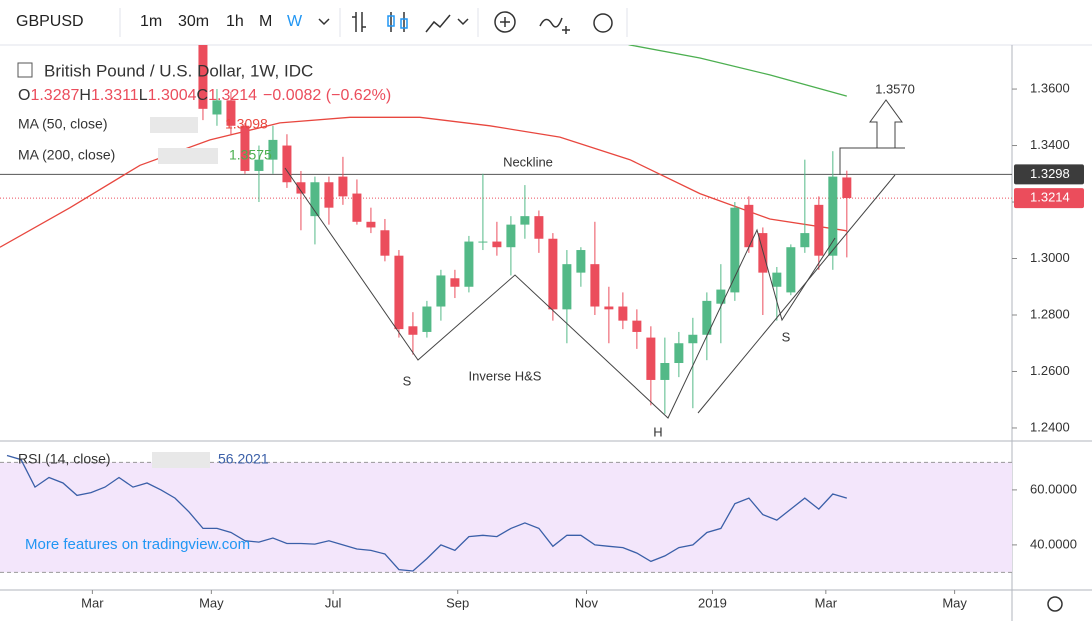 This screenshot has height=621, width=1092. I want to click on toolbar, so click(546, 22).